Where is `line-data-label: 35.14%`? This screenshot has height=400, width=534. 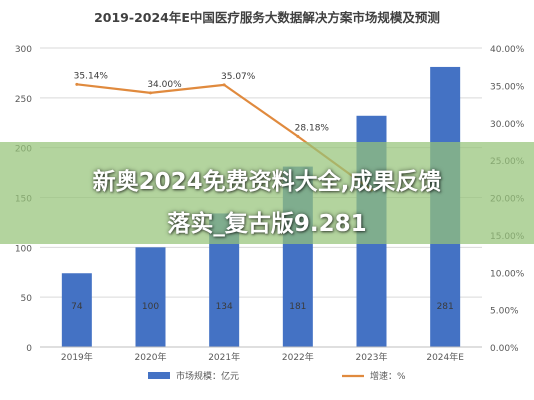
line-data-label: 35.14% is located at coordinates (91, 76).